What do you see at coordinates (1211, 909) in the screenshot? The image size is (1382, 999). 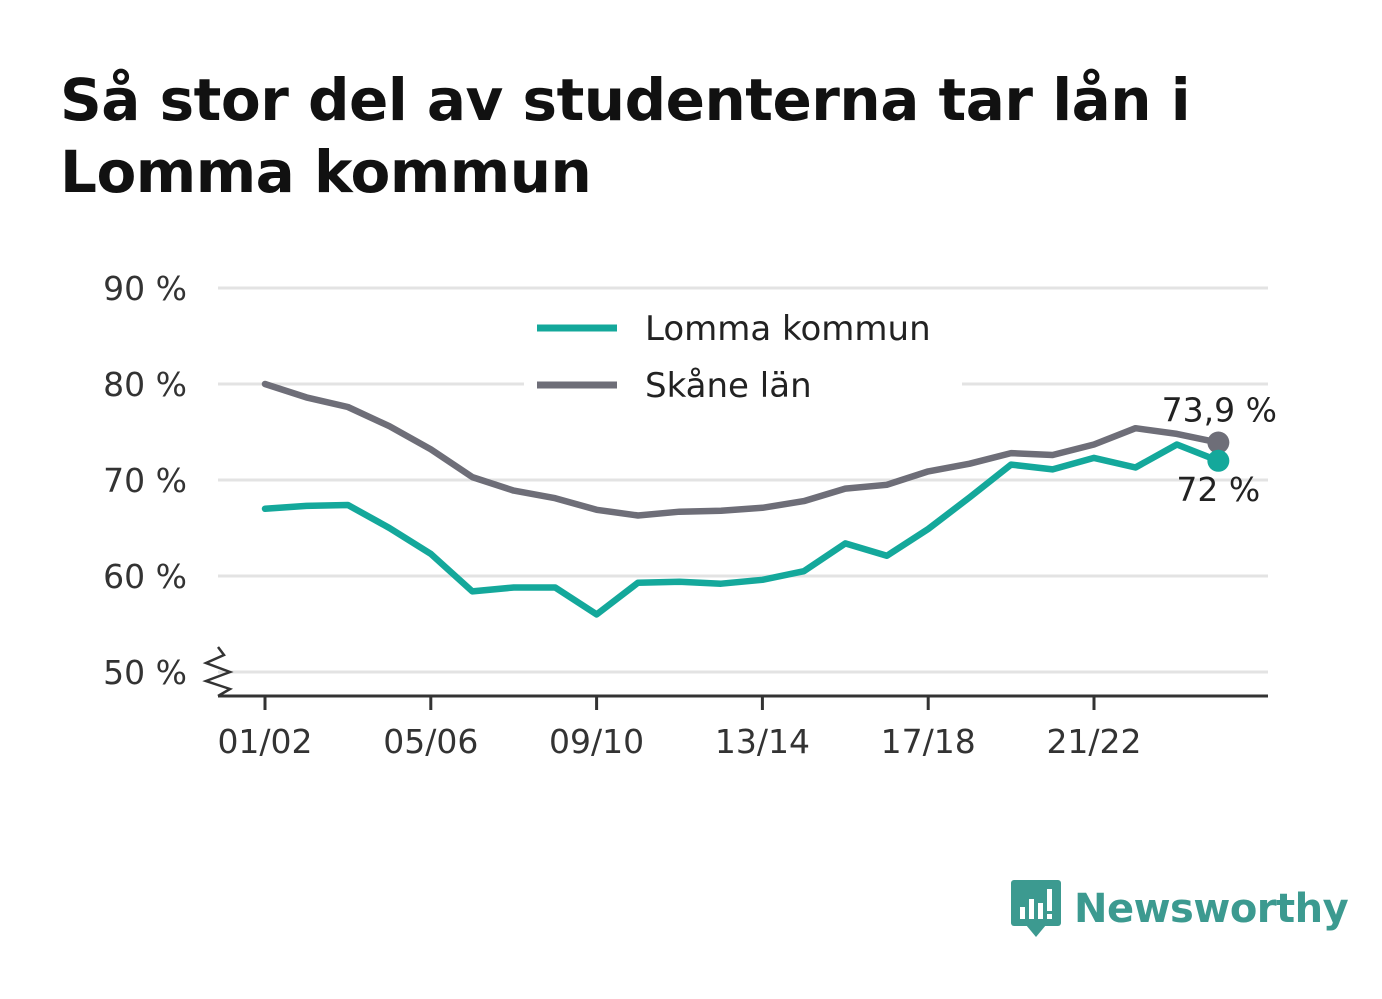 I see `brand-name: Newsworthy` at bounding box center [1211, 909].